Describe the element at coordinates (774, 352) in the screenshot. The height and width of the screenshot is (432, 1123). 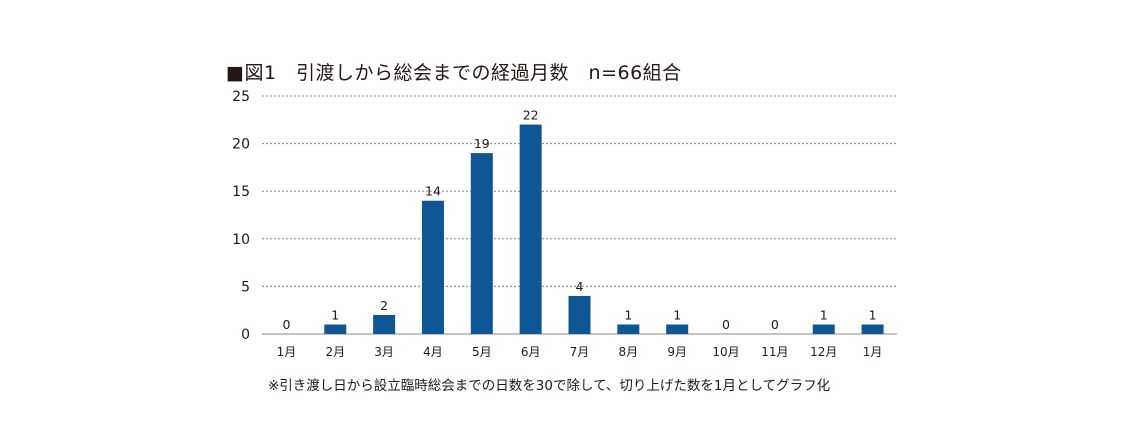
I see `x-tick-label: 11月` at that location.